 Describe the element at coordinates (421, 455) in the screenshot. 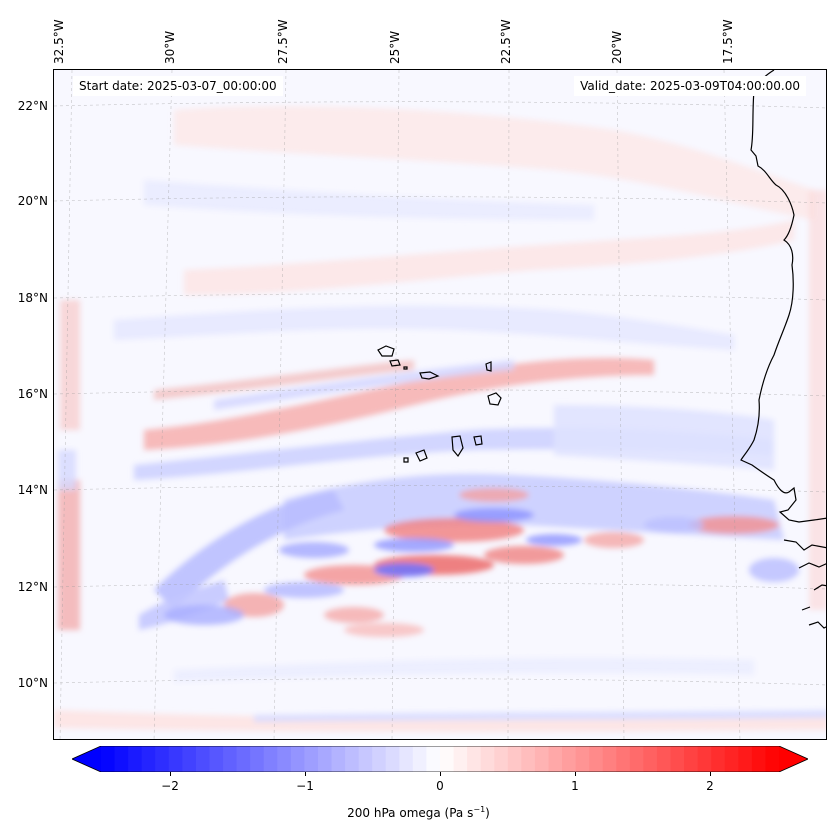

I see `island-fogo` at that location.